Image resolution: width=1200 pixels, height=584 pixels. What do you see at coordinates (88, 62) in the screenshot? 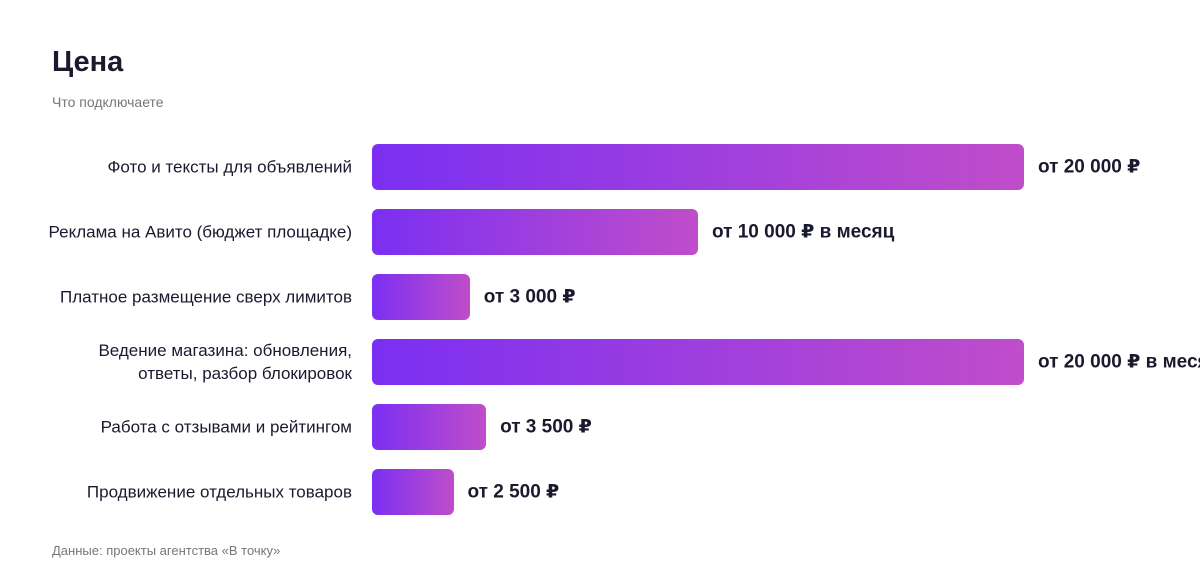
I see `chart-title: Цена` at bounding box center [88, 62].